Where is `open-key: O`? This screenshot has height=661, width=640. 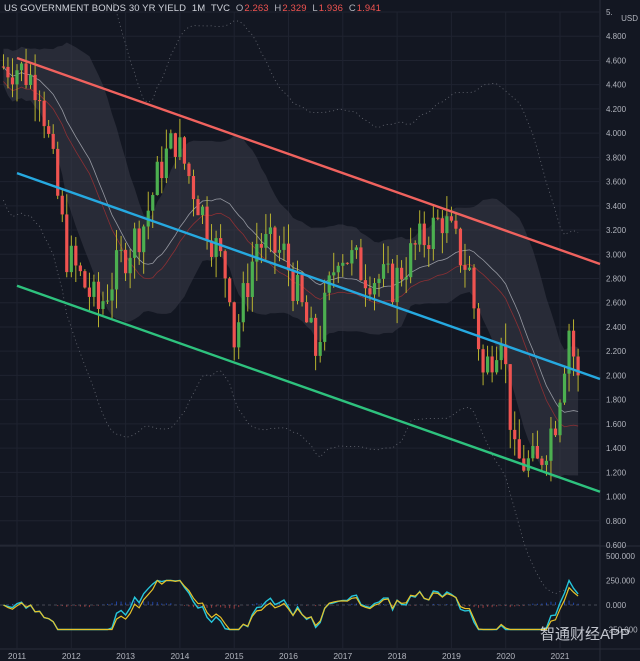
open-key: O is located at coordinates (239, 8).